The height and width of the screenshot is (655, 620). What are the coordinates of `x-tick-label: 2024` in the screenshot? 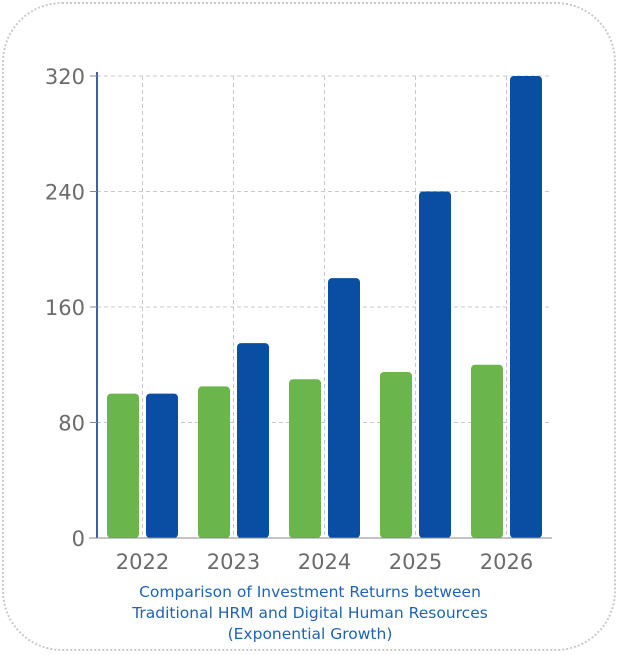 It's located at (324, 562).